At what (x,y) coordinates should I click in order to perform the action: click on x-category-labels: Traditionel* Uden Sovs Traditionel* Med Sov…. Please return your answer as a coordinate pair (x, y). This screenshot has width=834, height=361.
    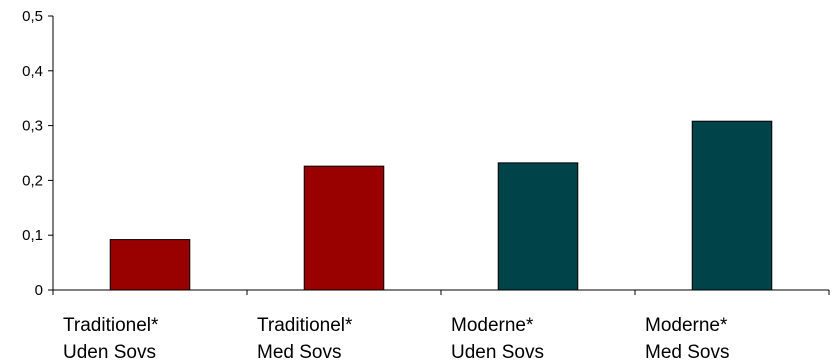
    Looking at the image, I should click on (396, 338).